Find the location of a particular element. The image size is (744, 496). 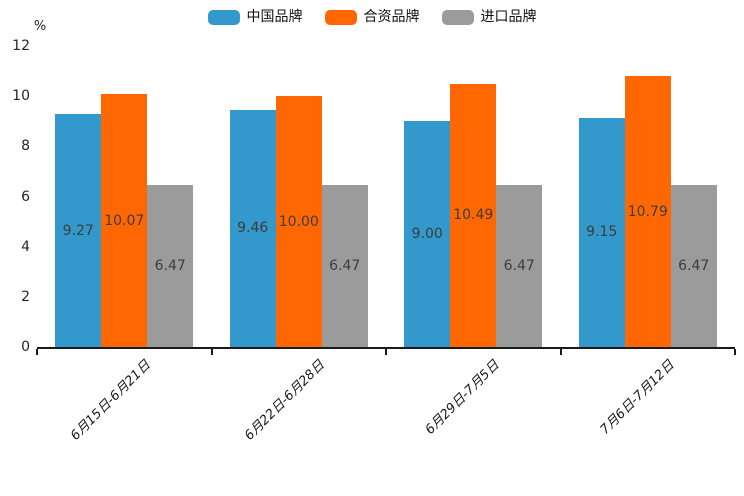

bar-value-label: 10.00 is located at coordinates (298, 221).